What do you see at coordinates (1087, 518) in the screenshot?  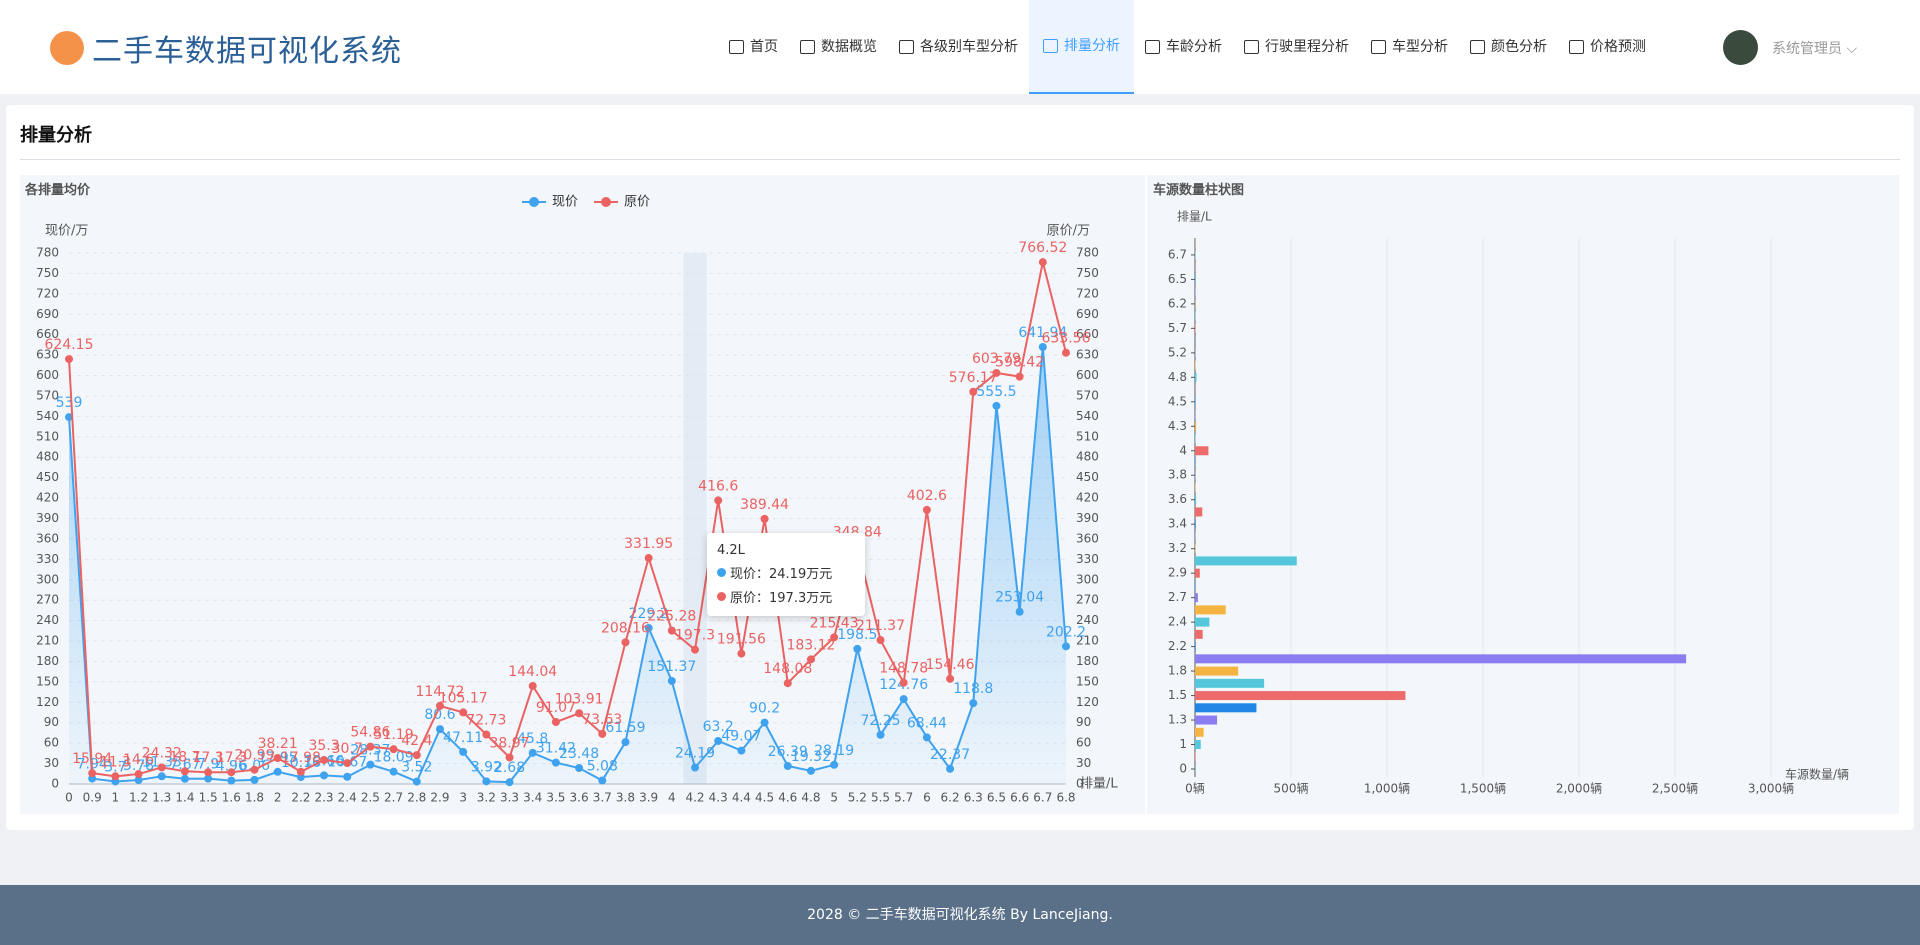 I see `y2-tick-label: 390` at bounding box center [1087, 518].